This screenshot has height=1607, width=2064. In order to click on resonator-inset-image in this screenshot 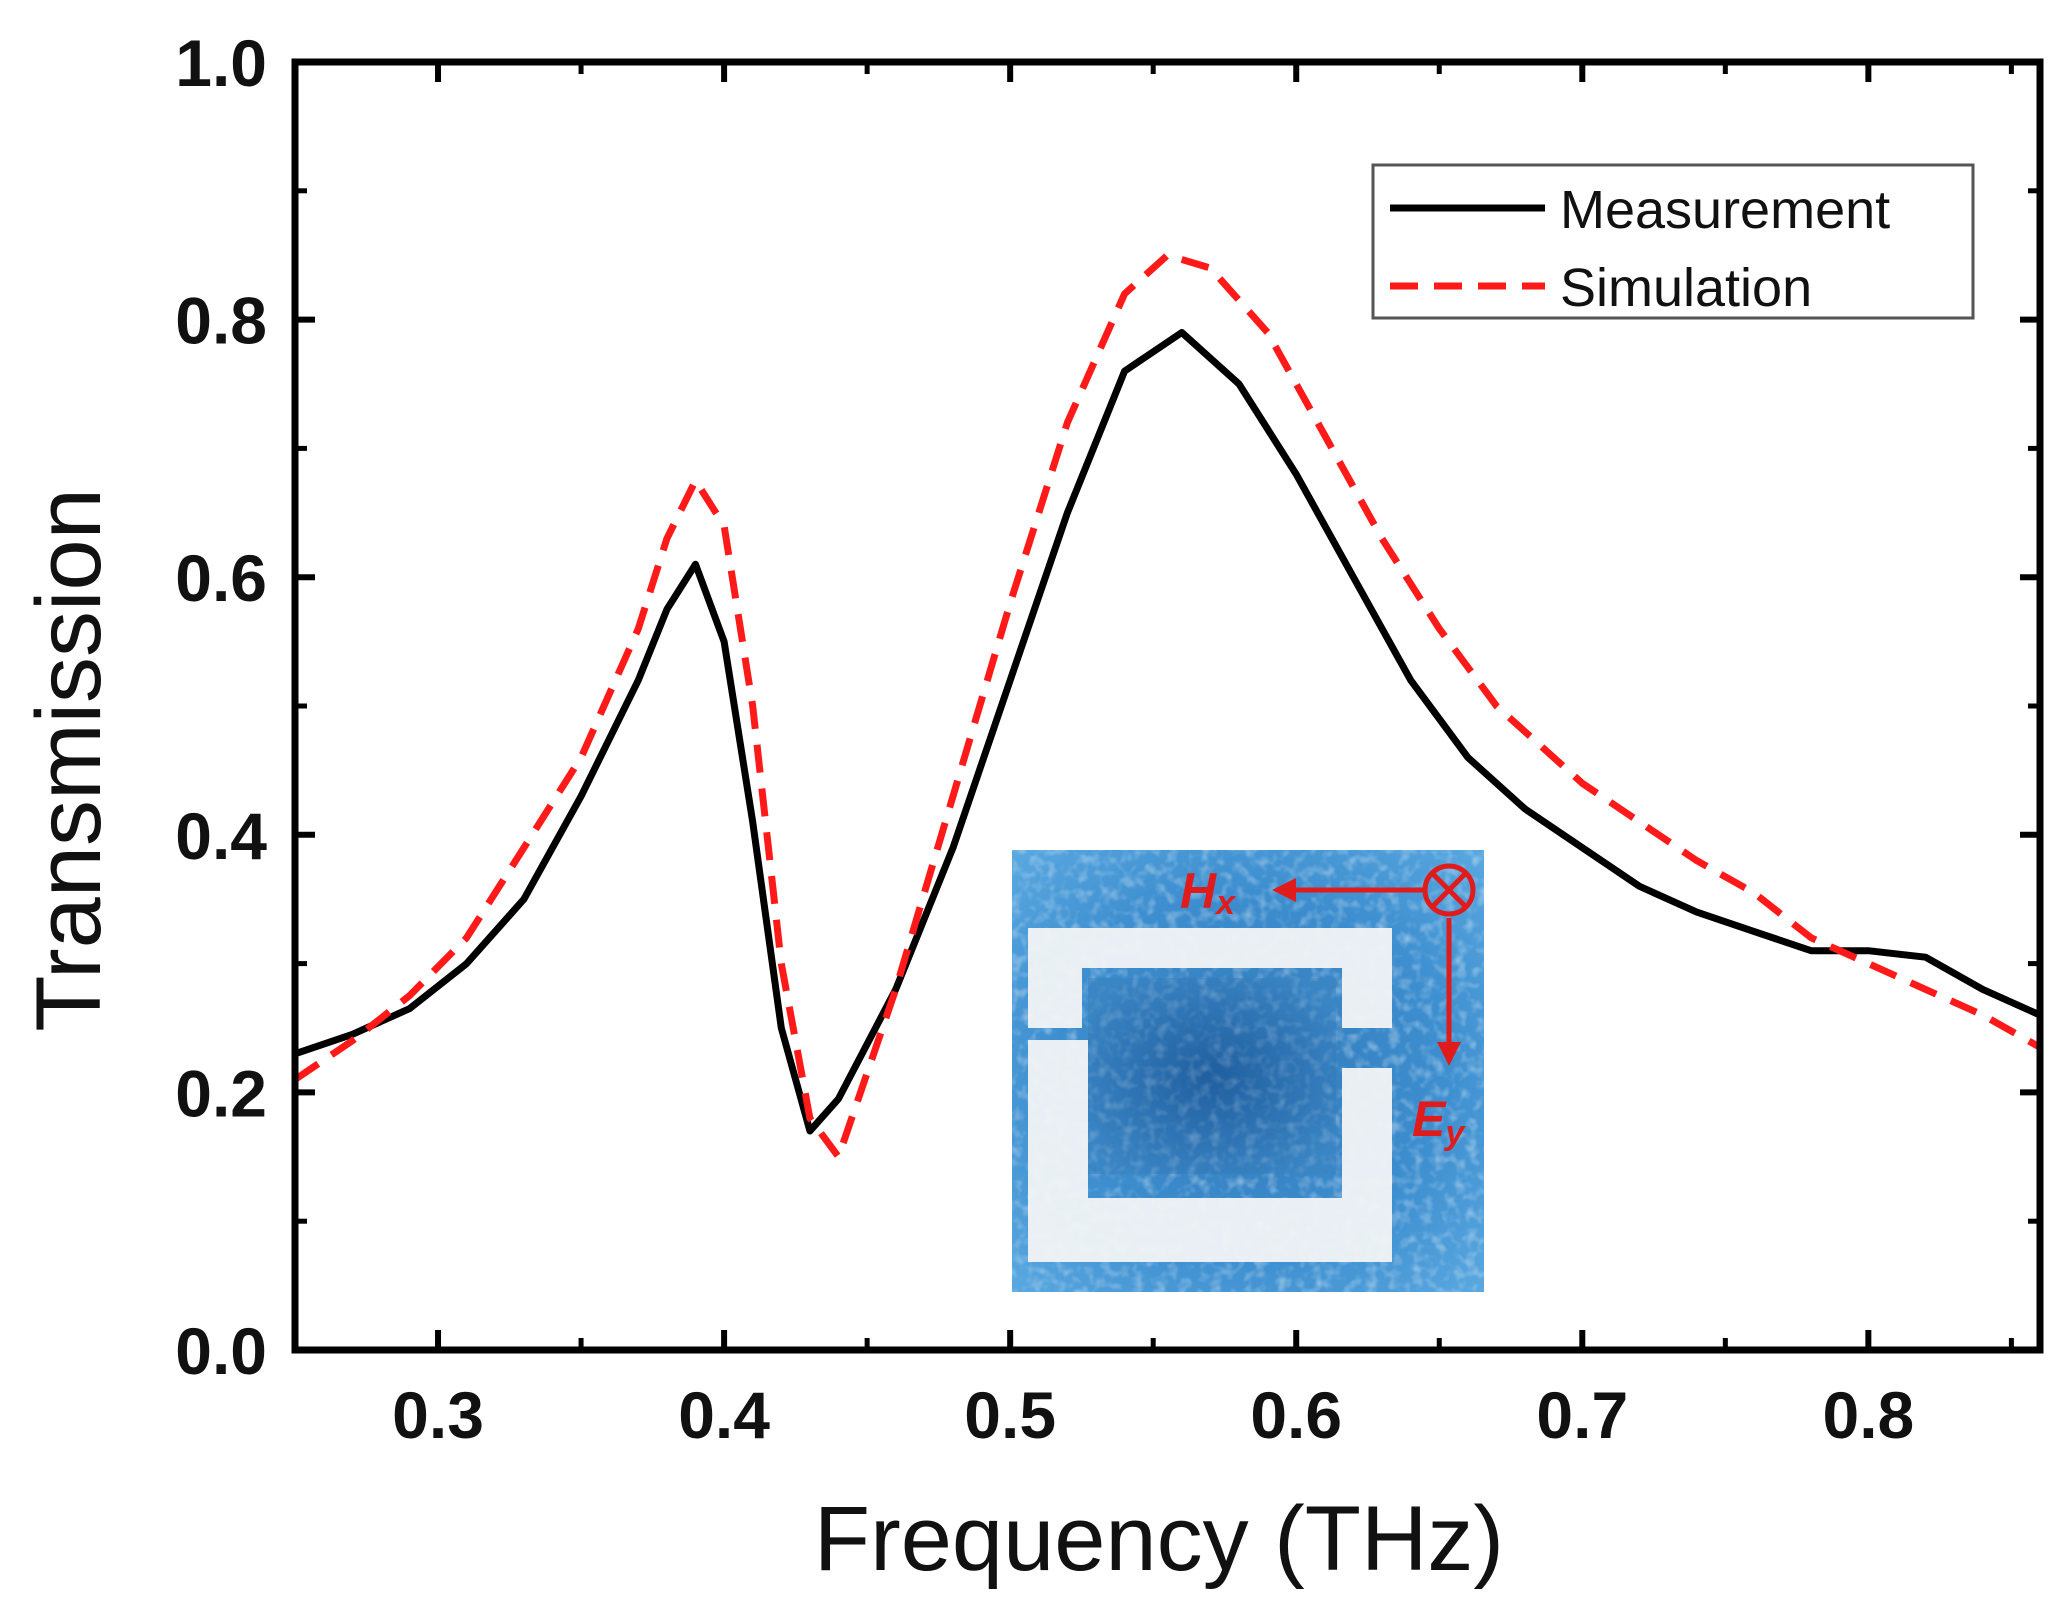, I will do `click(1248, 1071)`.